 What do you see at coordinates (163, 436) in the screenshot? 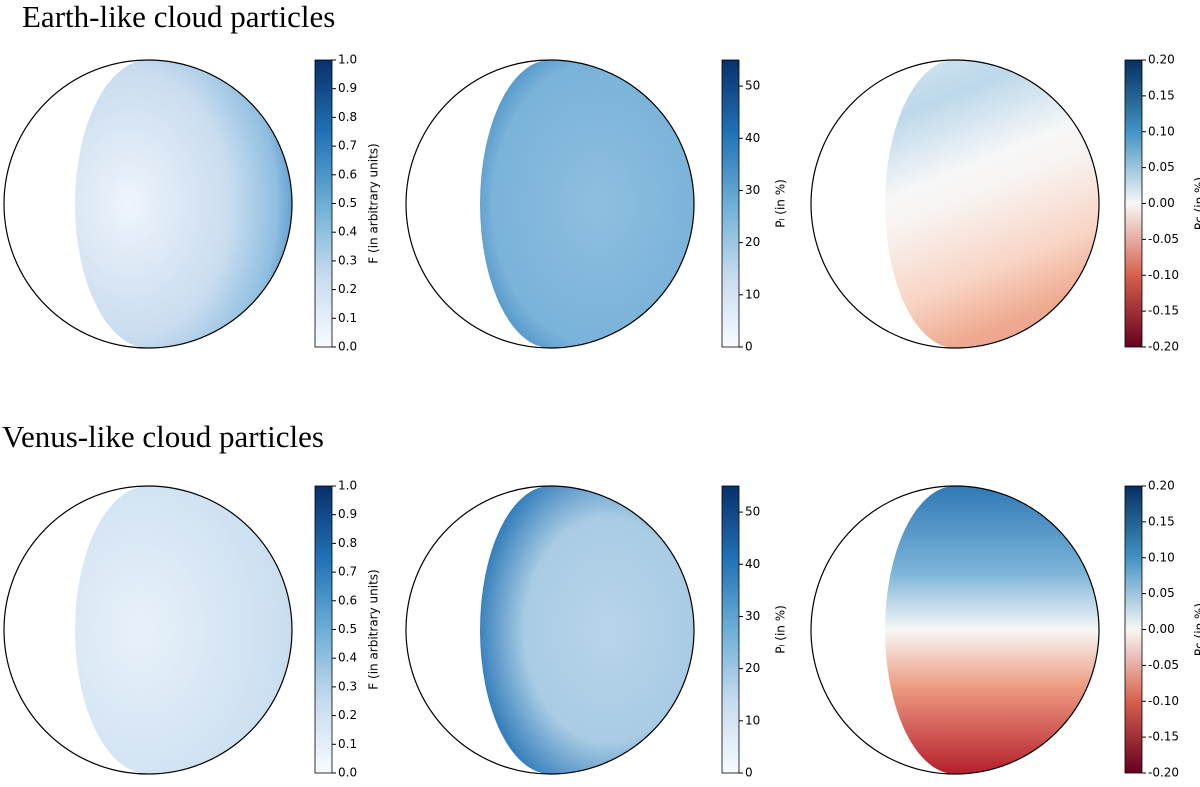
I see `row-title: Venus-like cloud particles` at bounding box center [163, 436].